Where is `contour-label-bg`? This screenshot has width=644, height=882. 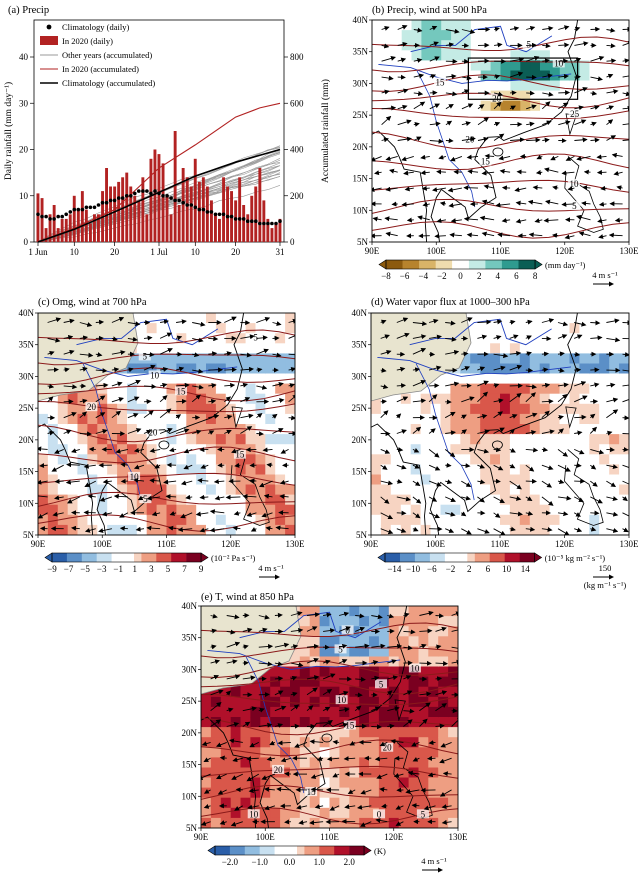 contour-label-bg is located at coordinates (496, 98).